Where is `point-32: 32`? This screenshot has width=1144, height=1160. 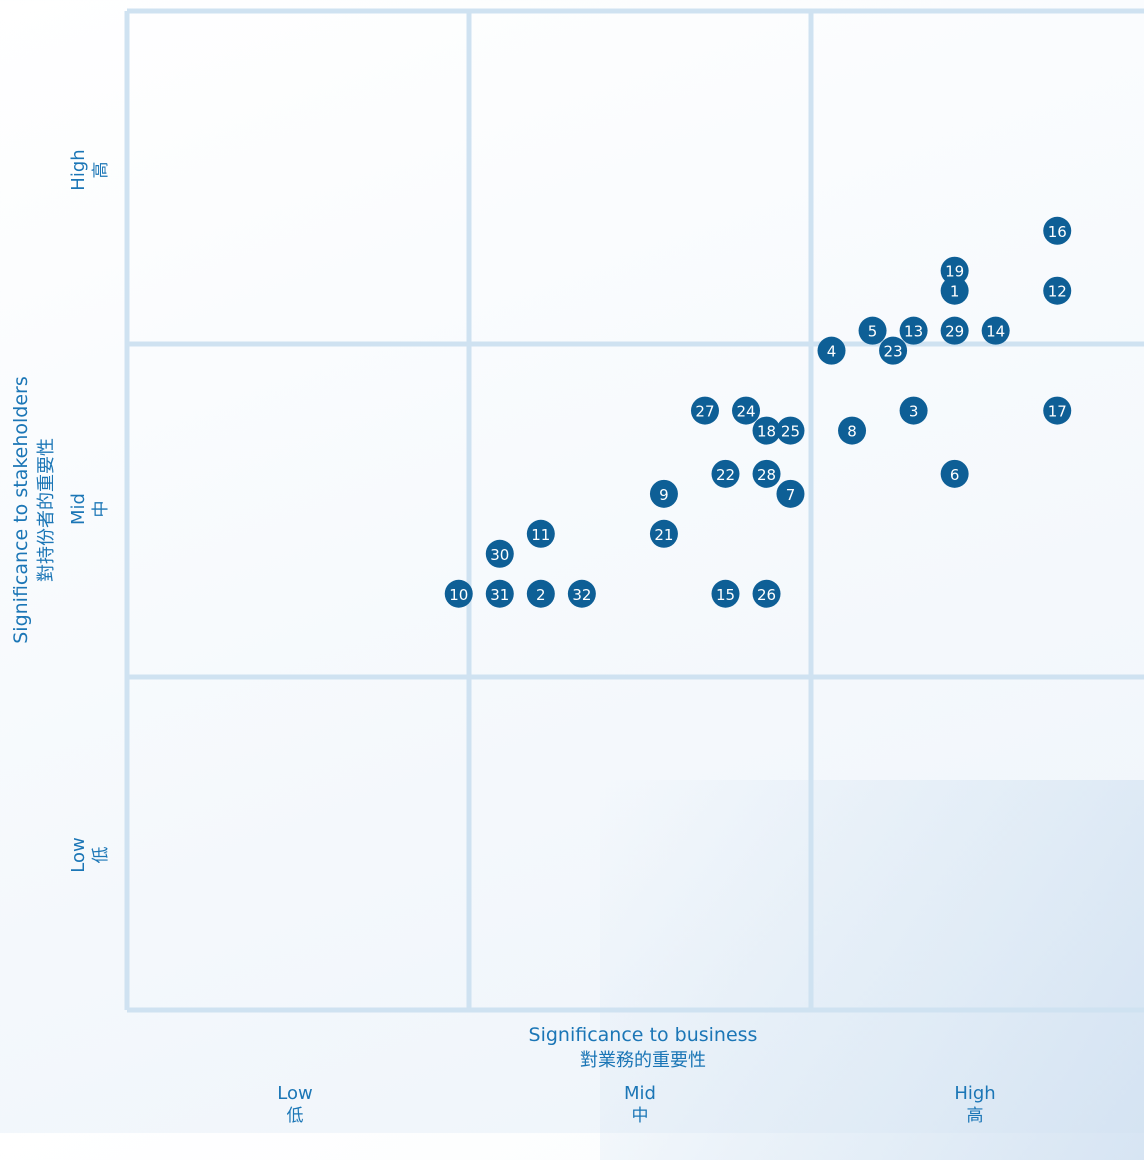
point-32: 32 is located at coordinates (581, 593).